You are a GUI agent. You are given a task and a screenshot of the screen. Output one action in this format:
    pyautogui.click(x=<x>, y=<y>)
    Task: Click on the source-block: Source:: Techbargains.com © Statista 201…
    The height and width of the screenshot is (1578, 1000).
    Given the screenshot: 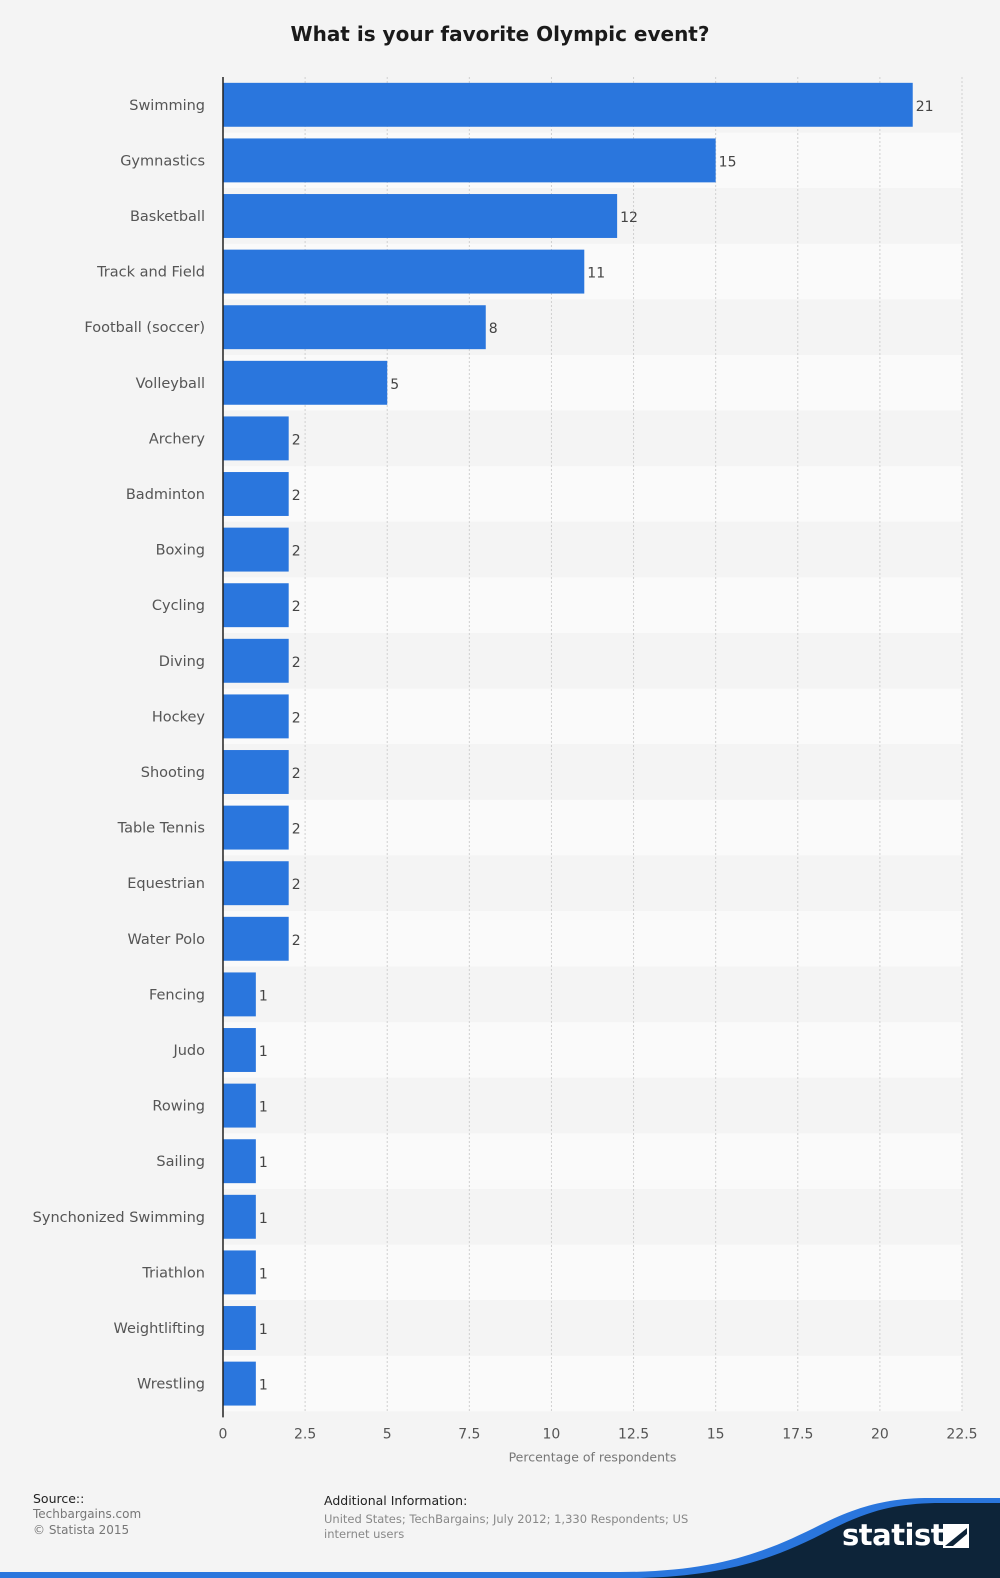 What is the action you would take?
    pyautogui.click(x=87, y=1514)
    